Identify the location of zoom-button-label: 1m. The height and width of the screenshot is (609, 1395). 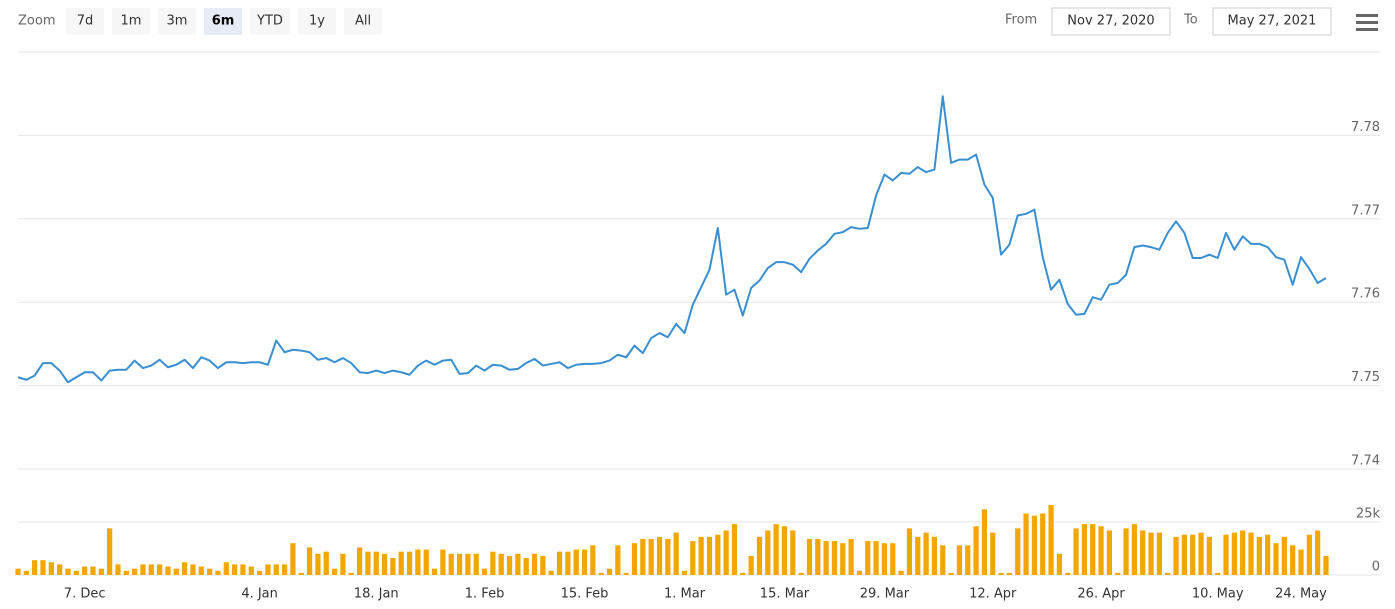
(131, 21).